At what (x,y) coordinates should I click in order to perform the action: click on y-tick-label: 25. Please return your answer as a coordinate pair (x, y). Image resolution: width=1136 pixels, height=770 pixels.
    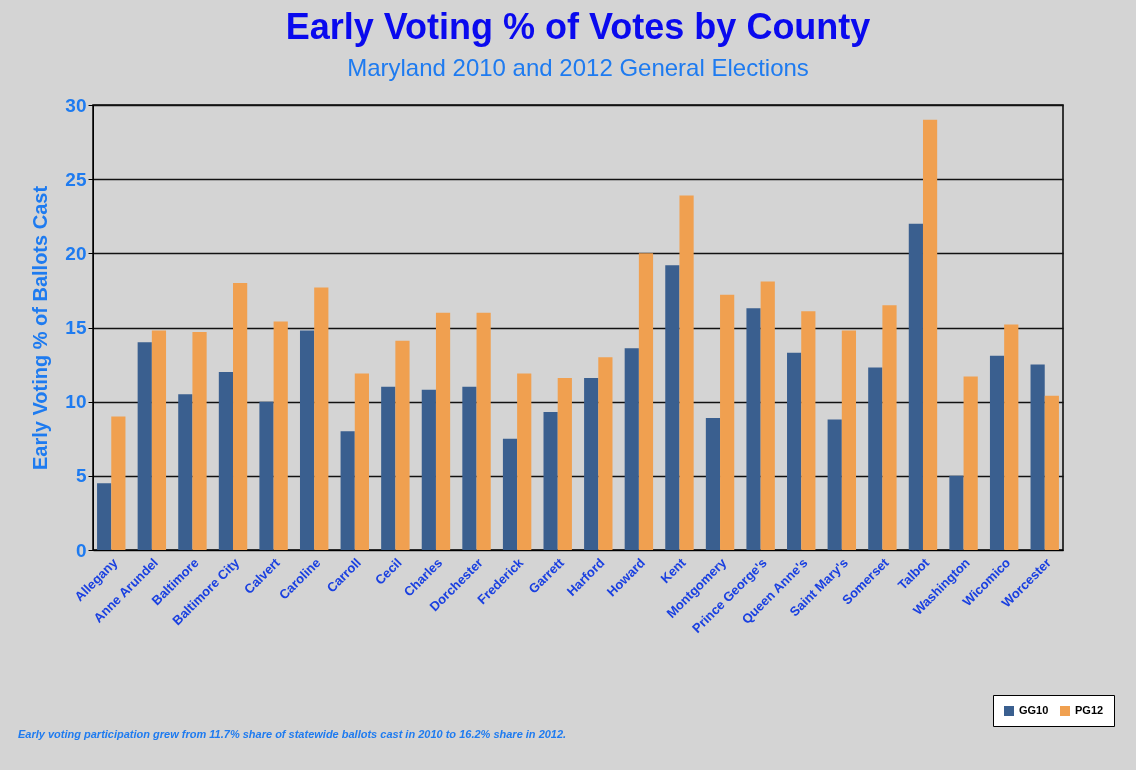
    Looking at the image, I should click on (76, 179).